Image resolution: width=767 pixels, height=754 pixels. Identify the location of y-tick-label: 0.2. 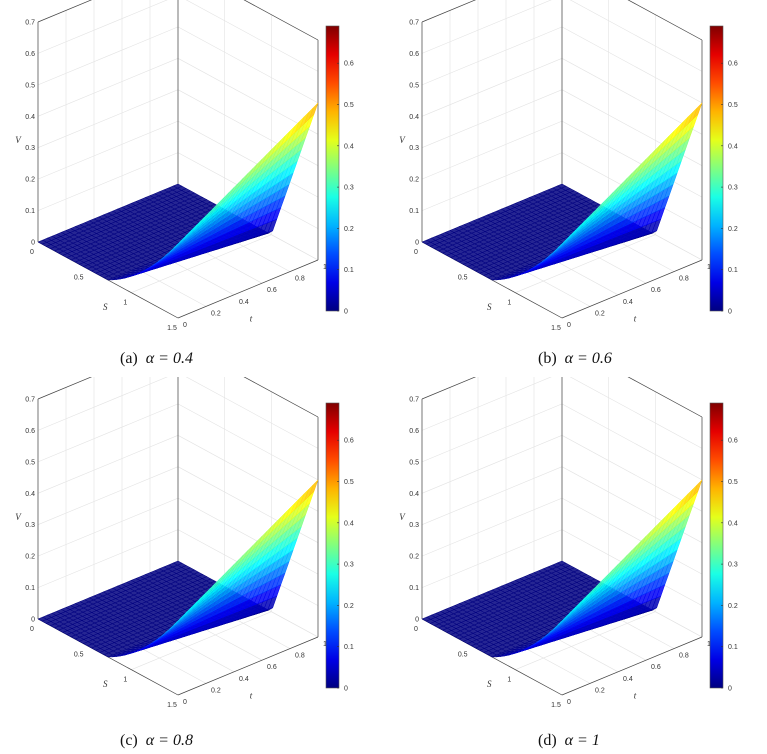
(600, 690).